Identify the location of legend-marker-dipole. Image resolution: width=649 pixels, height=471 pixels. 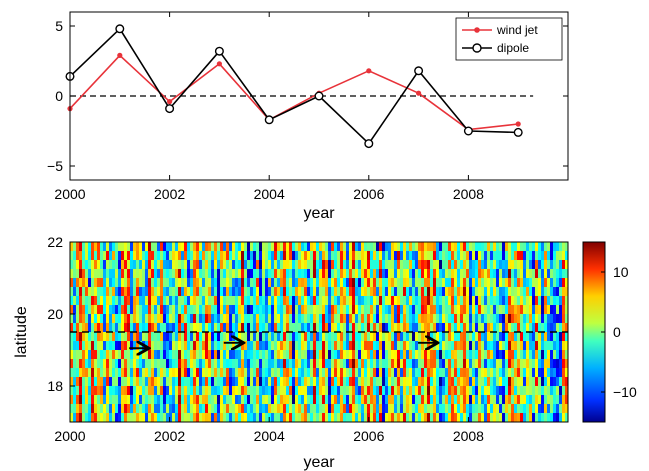
(477, 48).